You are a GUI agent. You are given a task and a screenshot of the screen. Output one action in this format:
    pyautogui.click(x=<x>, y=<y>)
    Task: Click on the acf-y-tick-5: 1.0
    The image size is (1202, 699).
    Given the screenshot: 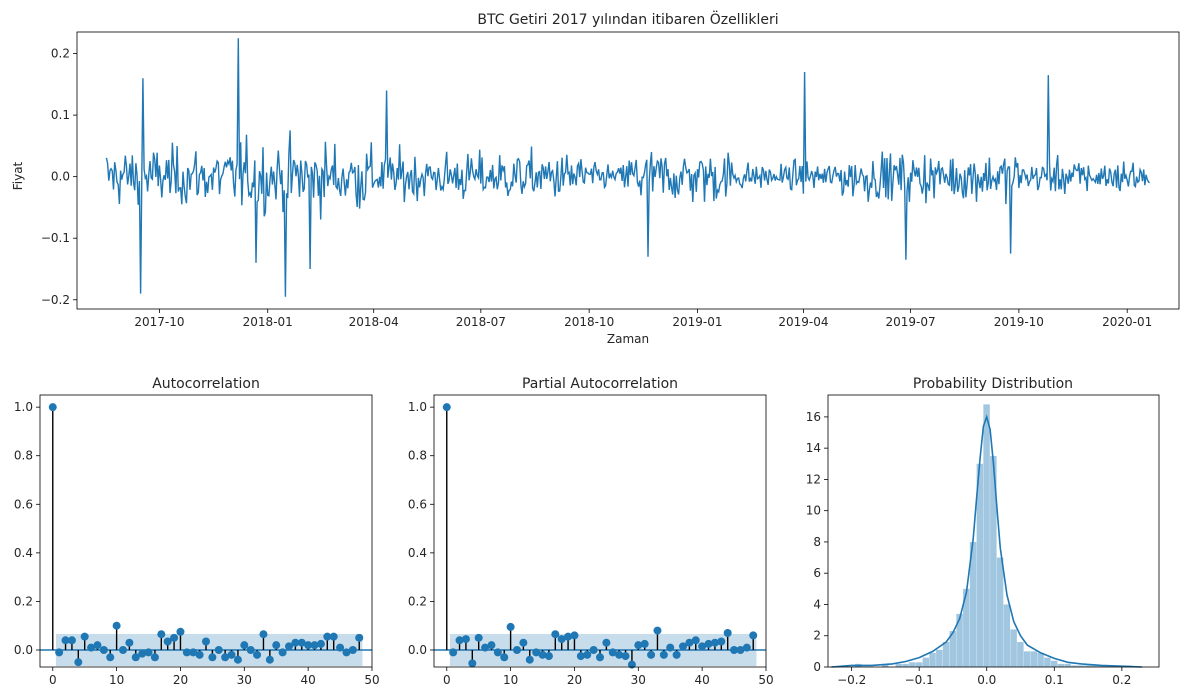 What is the action you would take?
    pyautogui.click(x=23, y=407)
    